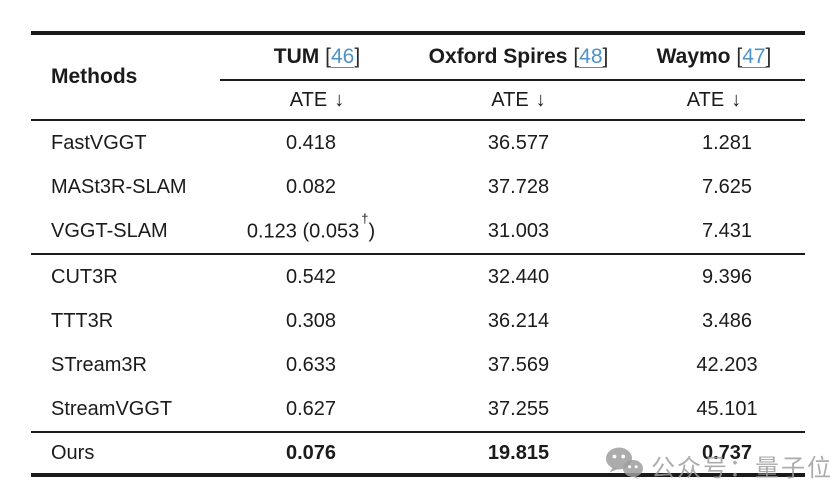 The width and height of the screenshot is (831, 503). Describe the element at coordinates (518, 142) in the screenshot. I see `ate-value-oxford: 36.577` at that location.